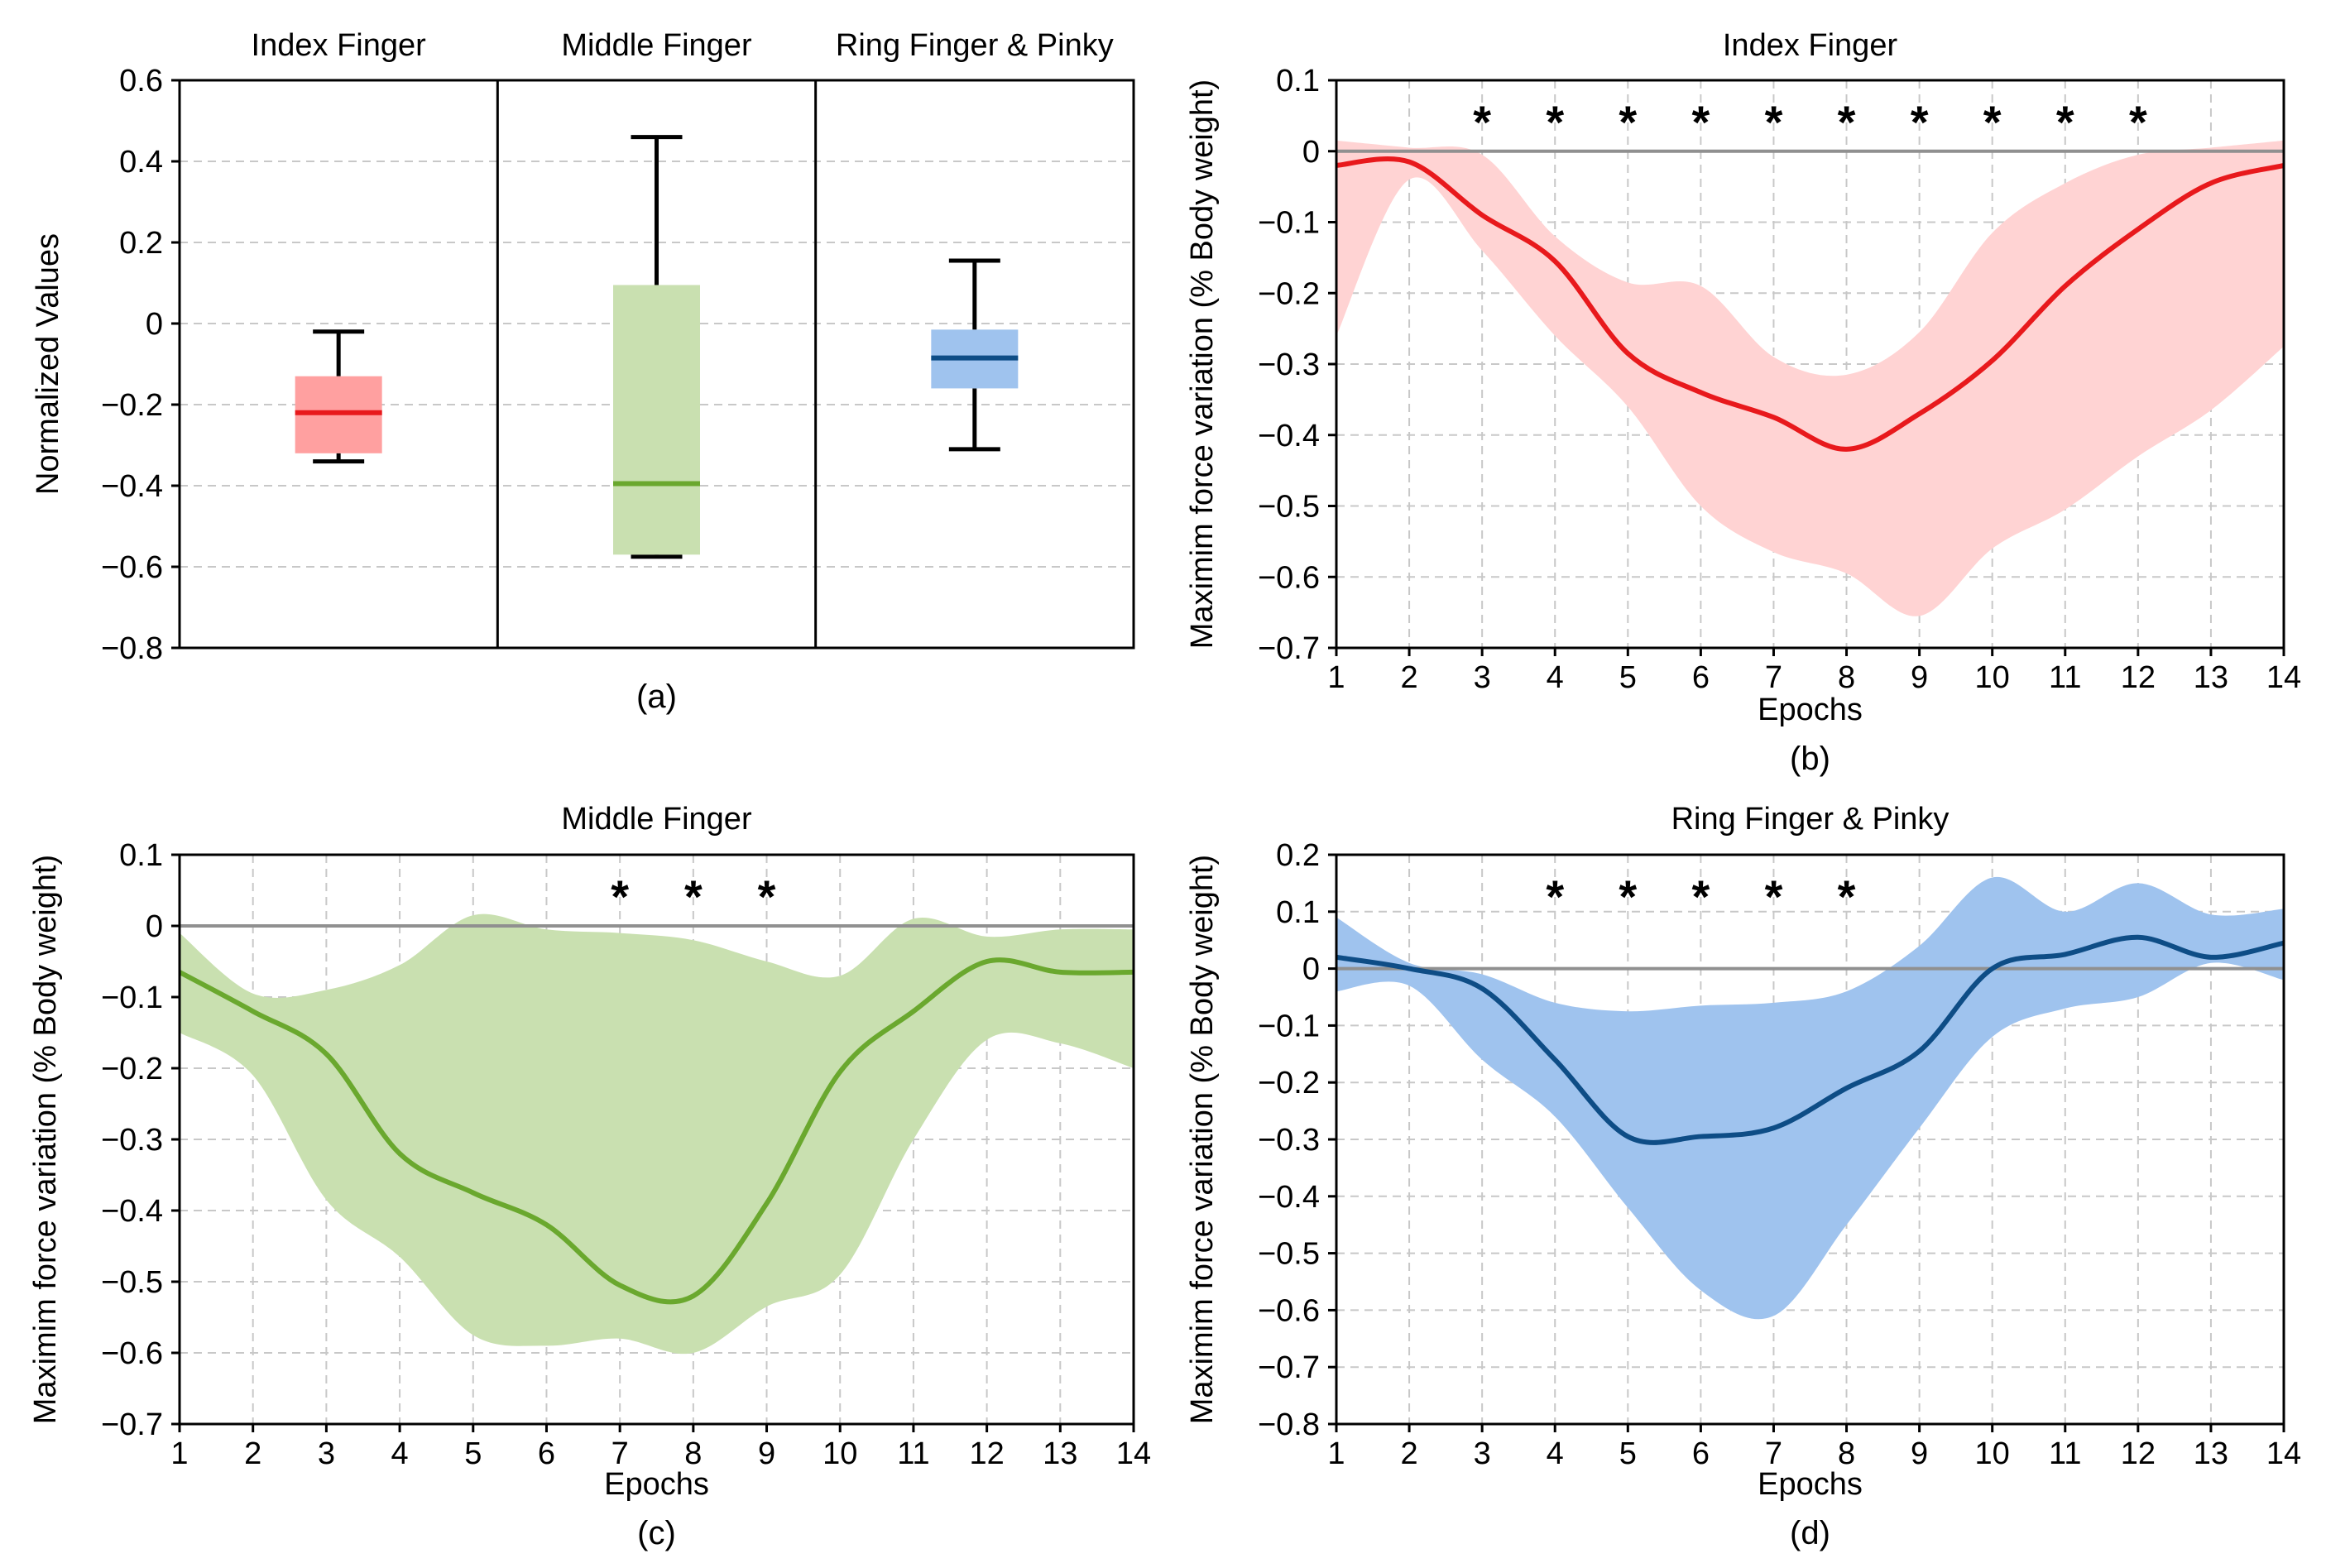  I want to click on y-tick-label: −0.3, so click(132, 1141).